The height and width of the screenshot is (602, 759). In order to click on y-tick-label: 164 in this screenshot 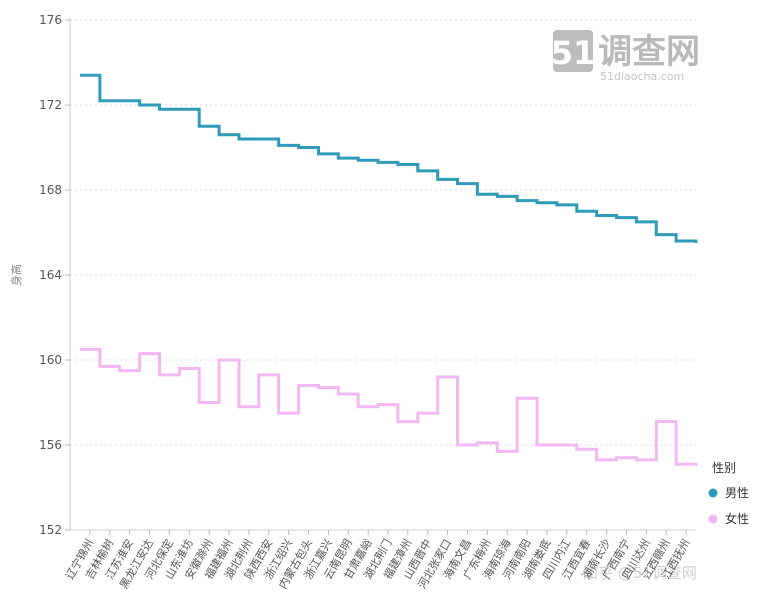, I will do `click(50, 275)`.